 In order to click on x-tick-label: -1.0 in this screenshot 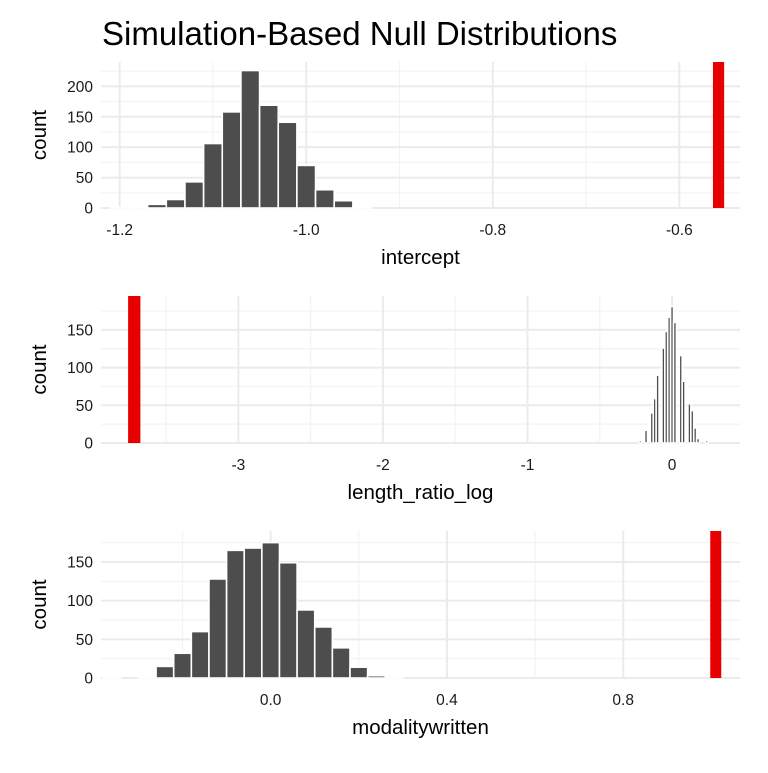, I will do `click(306, 230)`.